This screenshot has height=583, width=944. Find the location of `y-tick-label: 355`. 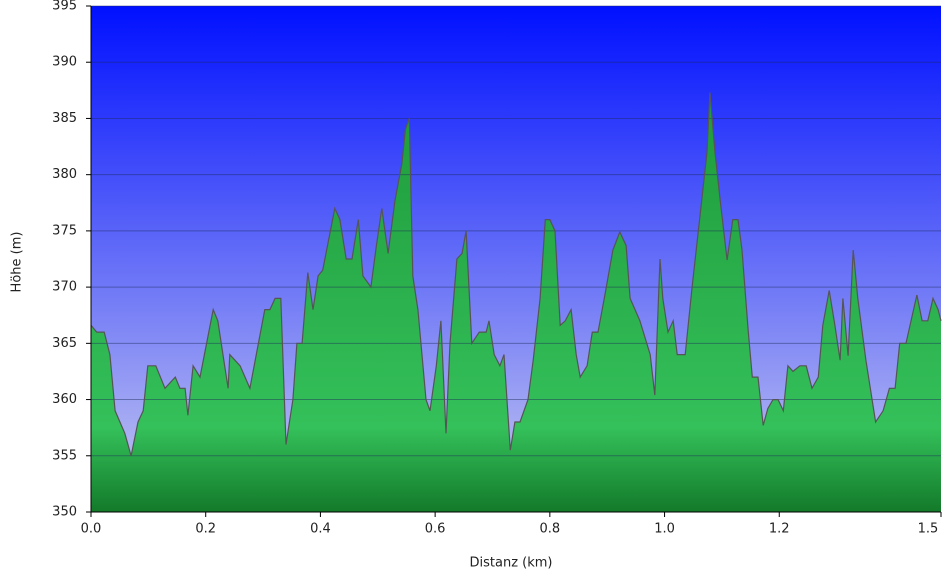

y-tick-label: 355 is located at coordinates (64, 455).